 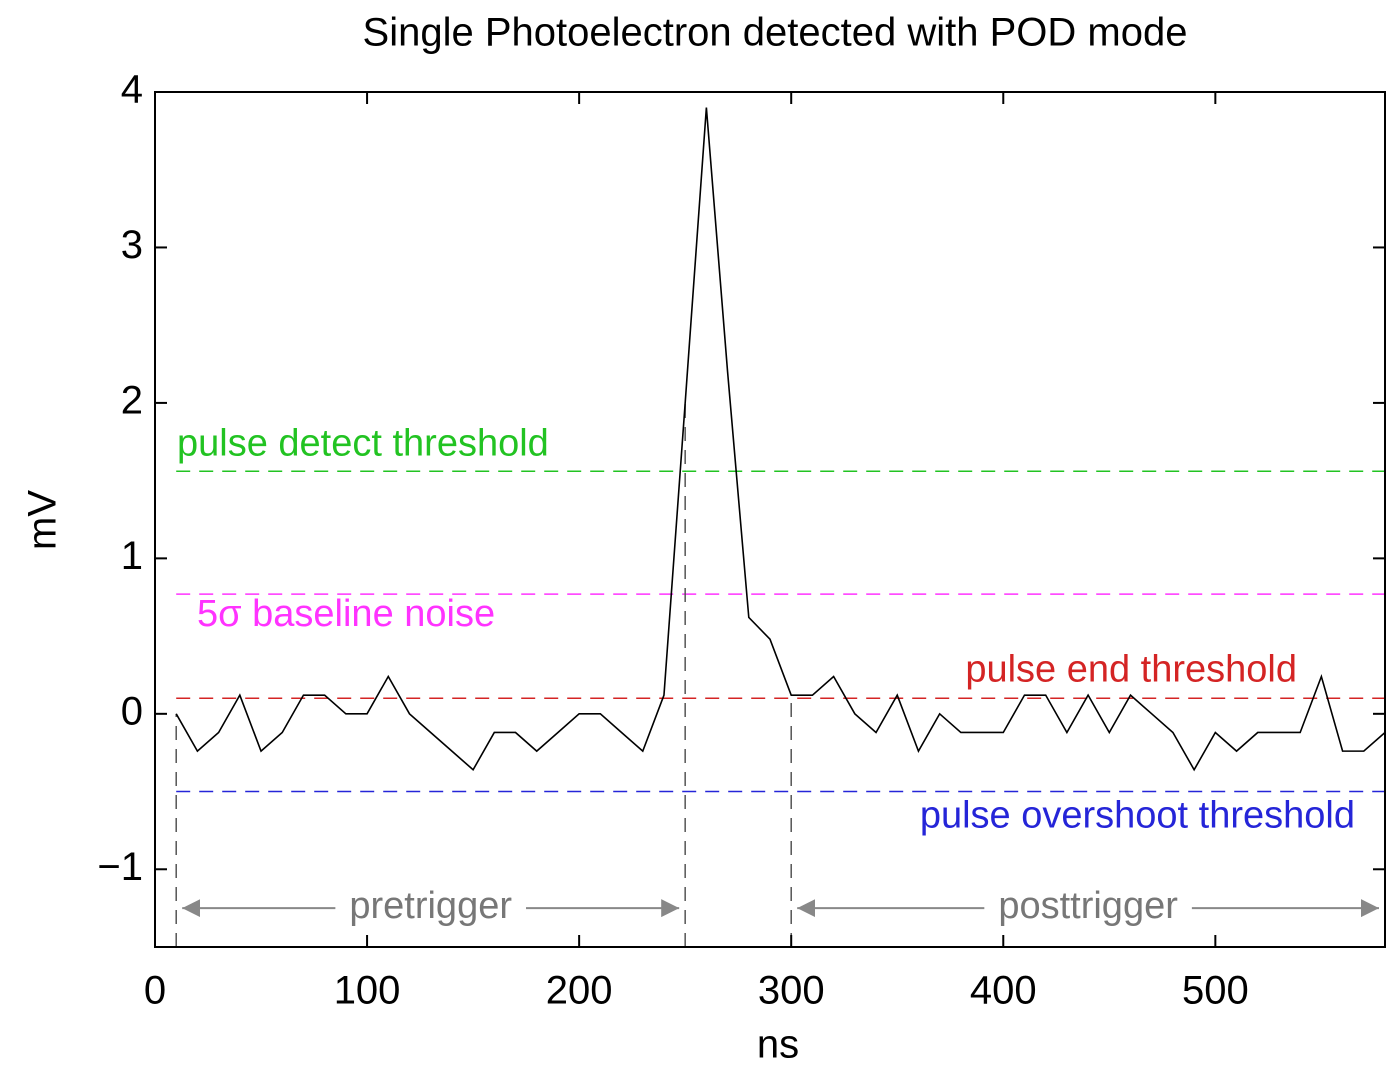 I want to click on threshold-label: 5σ baseline noise, so click(x=346, y=614).